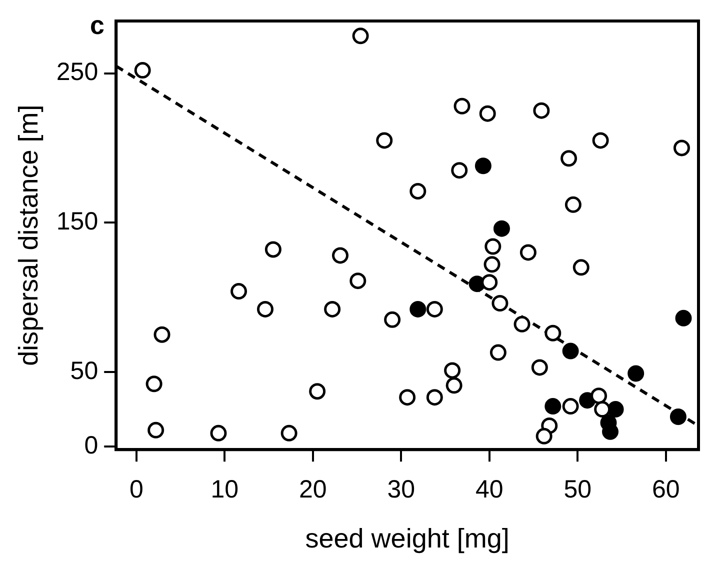 This screenshot has height=566, width=708. What do you see at coordinates (401, 489) in the screenshot?
I see `x-tick-label: 30` at bounding box center [401, 489].